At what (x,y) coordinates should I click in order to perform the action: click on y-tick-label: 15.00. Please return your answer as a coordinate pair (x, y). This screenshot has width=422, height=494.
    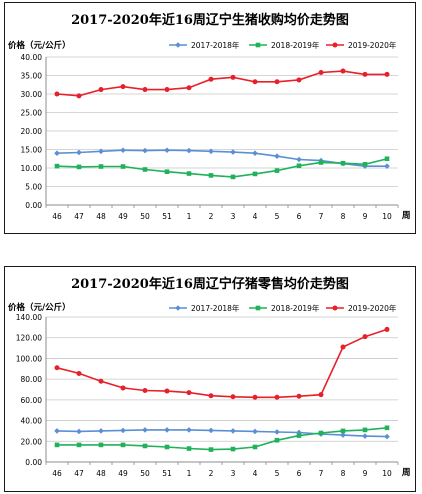
    Looking at the image, I should click on (32, 150).